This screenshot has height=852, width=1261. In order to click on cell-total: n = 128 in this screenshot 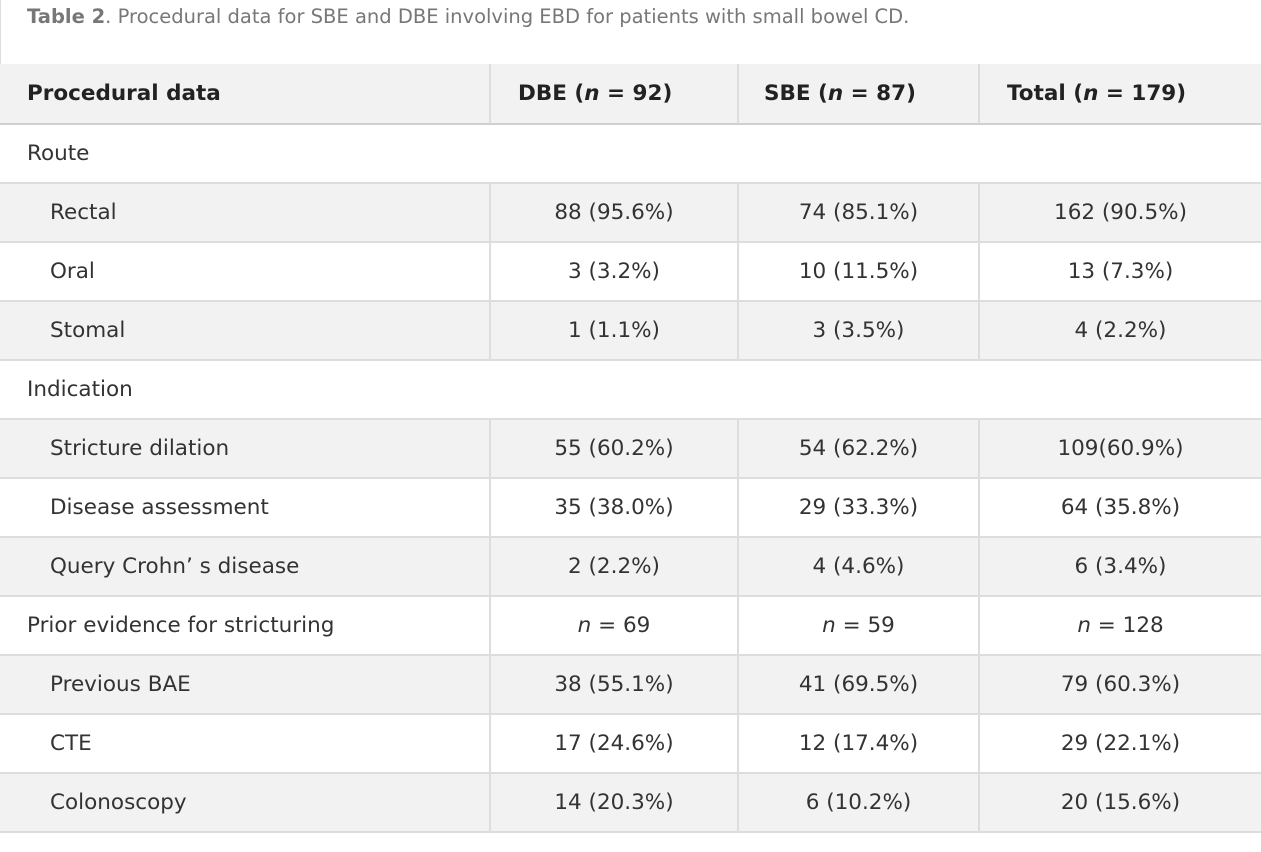, I will do `click(1119, 625)`.